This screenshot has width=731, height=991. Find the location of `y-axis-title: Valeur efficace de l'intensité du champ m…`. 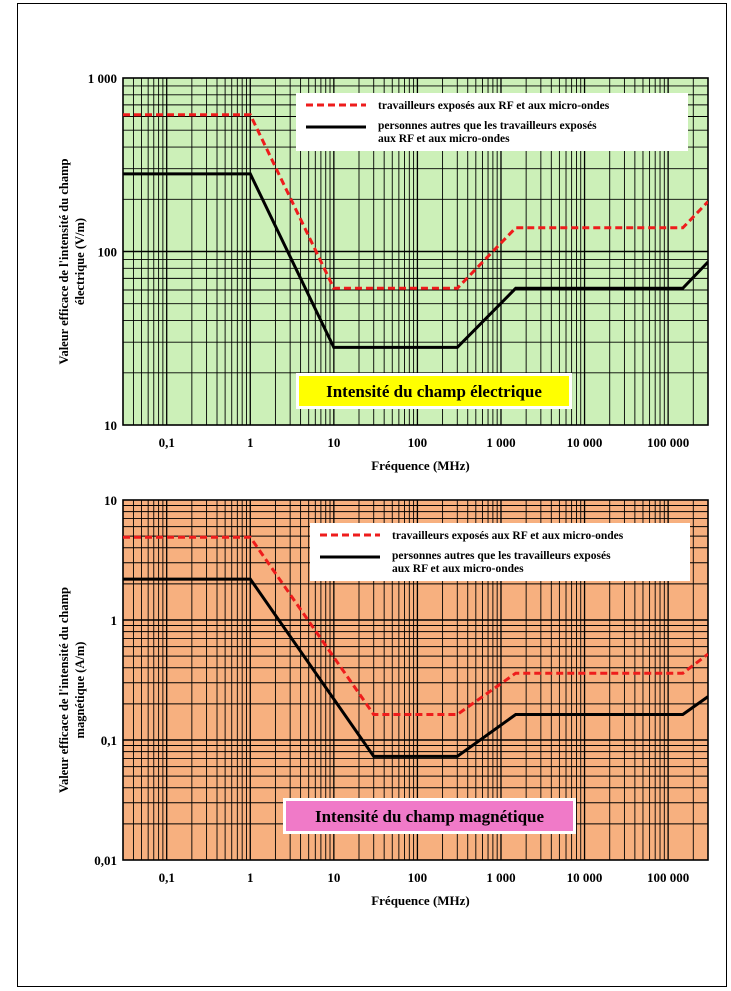

y-axis-title: Valeur efficace de l'intensité du champ m… is located at coordinates (72, 690).